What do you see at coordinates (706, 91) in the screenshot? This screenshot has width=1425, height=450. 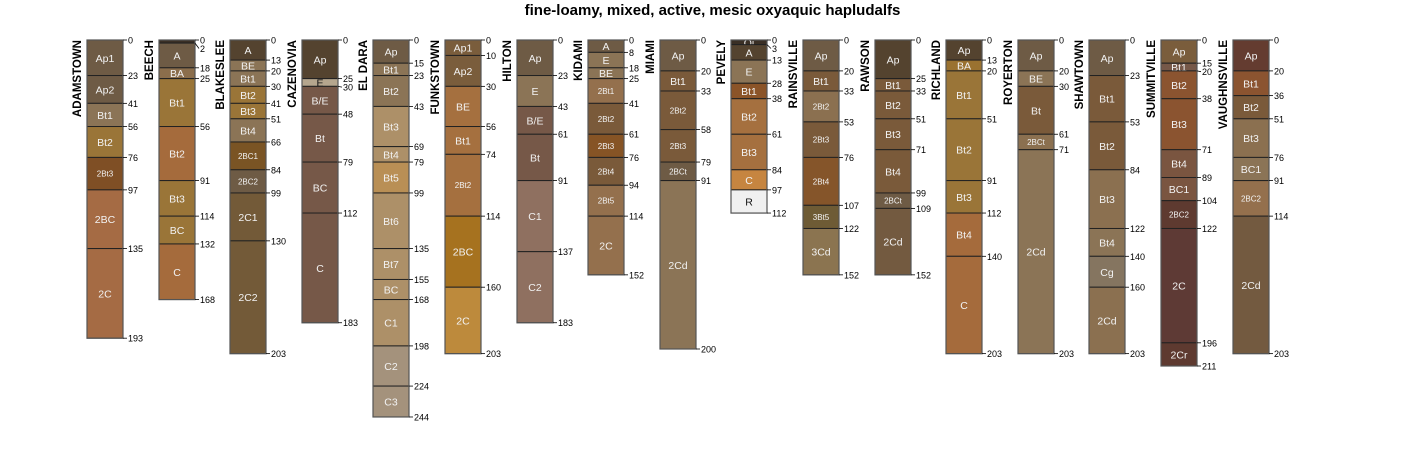 I see `depth-label: 33` at bounding box center [706, 91].